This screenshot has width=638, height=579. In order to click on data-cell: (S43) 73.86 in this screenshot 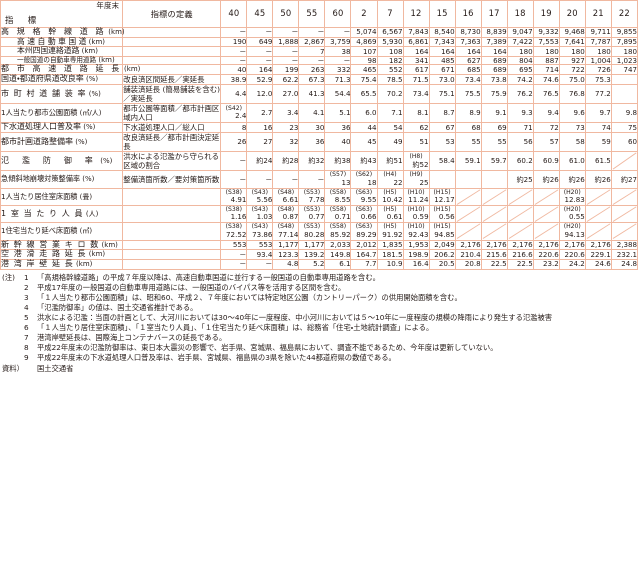, I will do `click(260, 231)`.